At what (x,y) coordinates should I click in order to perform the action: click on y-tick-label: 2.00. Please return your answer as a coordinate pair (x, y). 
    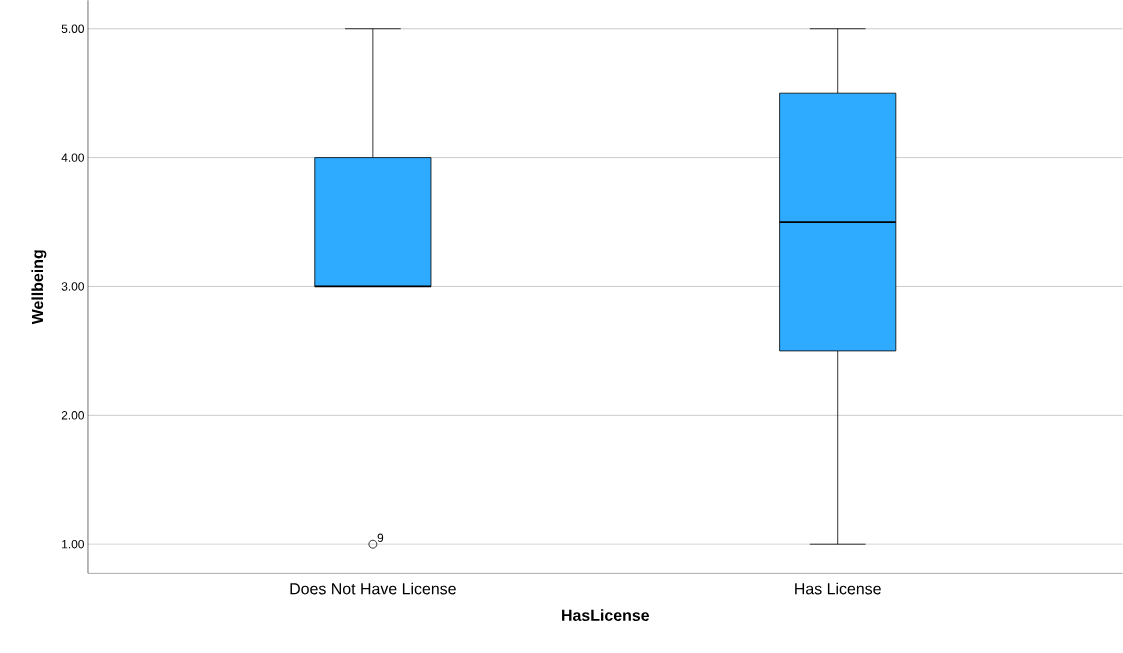
    Looking at the image, I should click on (72, 415).